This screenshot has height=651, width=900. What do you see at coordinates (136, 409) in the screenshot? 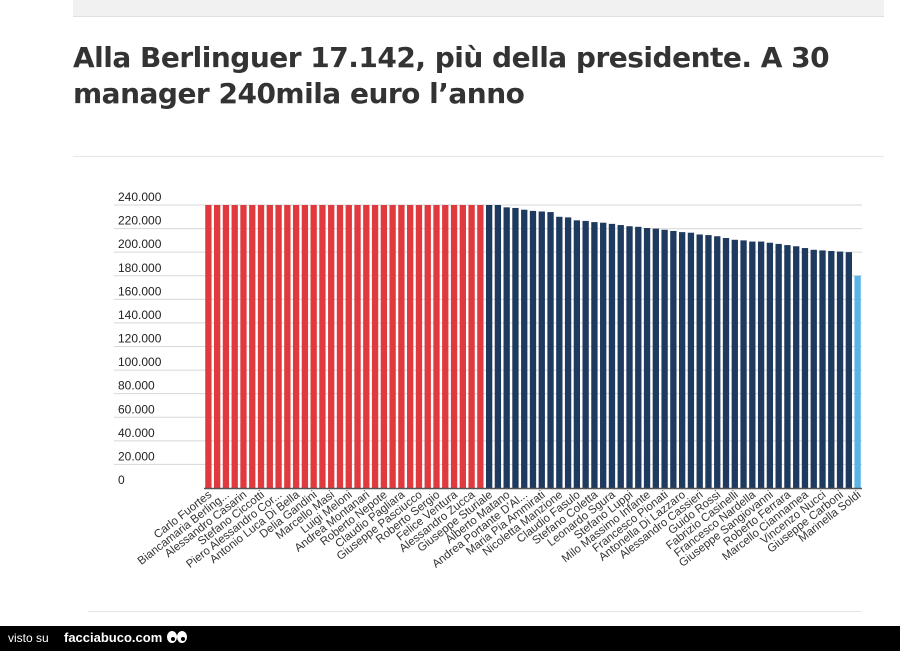
I see `y-tick-label: 60.000` at bounding box center [136, 409].